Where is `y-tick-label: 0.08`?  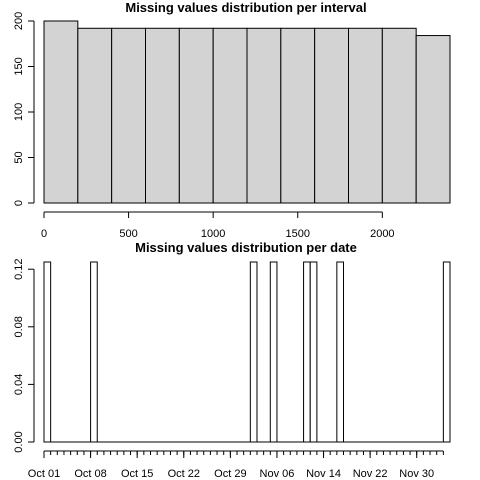
y-tick-label: 0.08 is located at coordinates (19, 326).